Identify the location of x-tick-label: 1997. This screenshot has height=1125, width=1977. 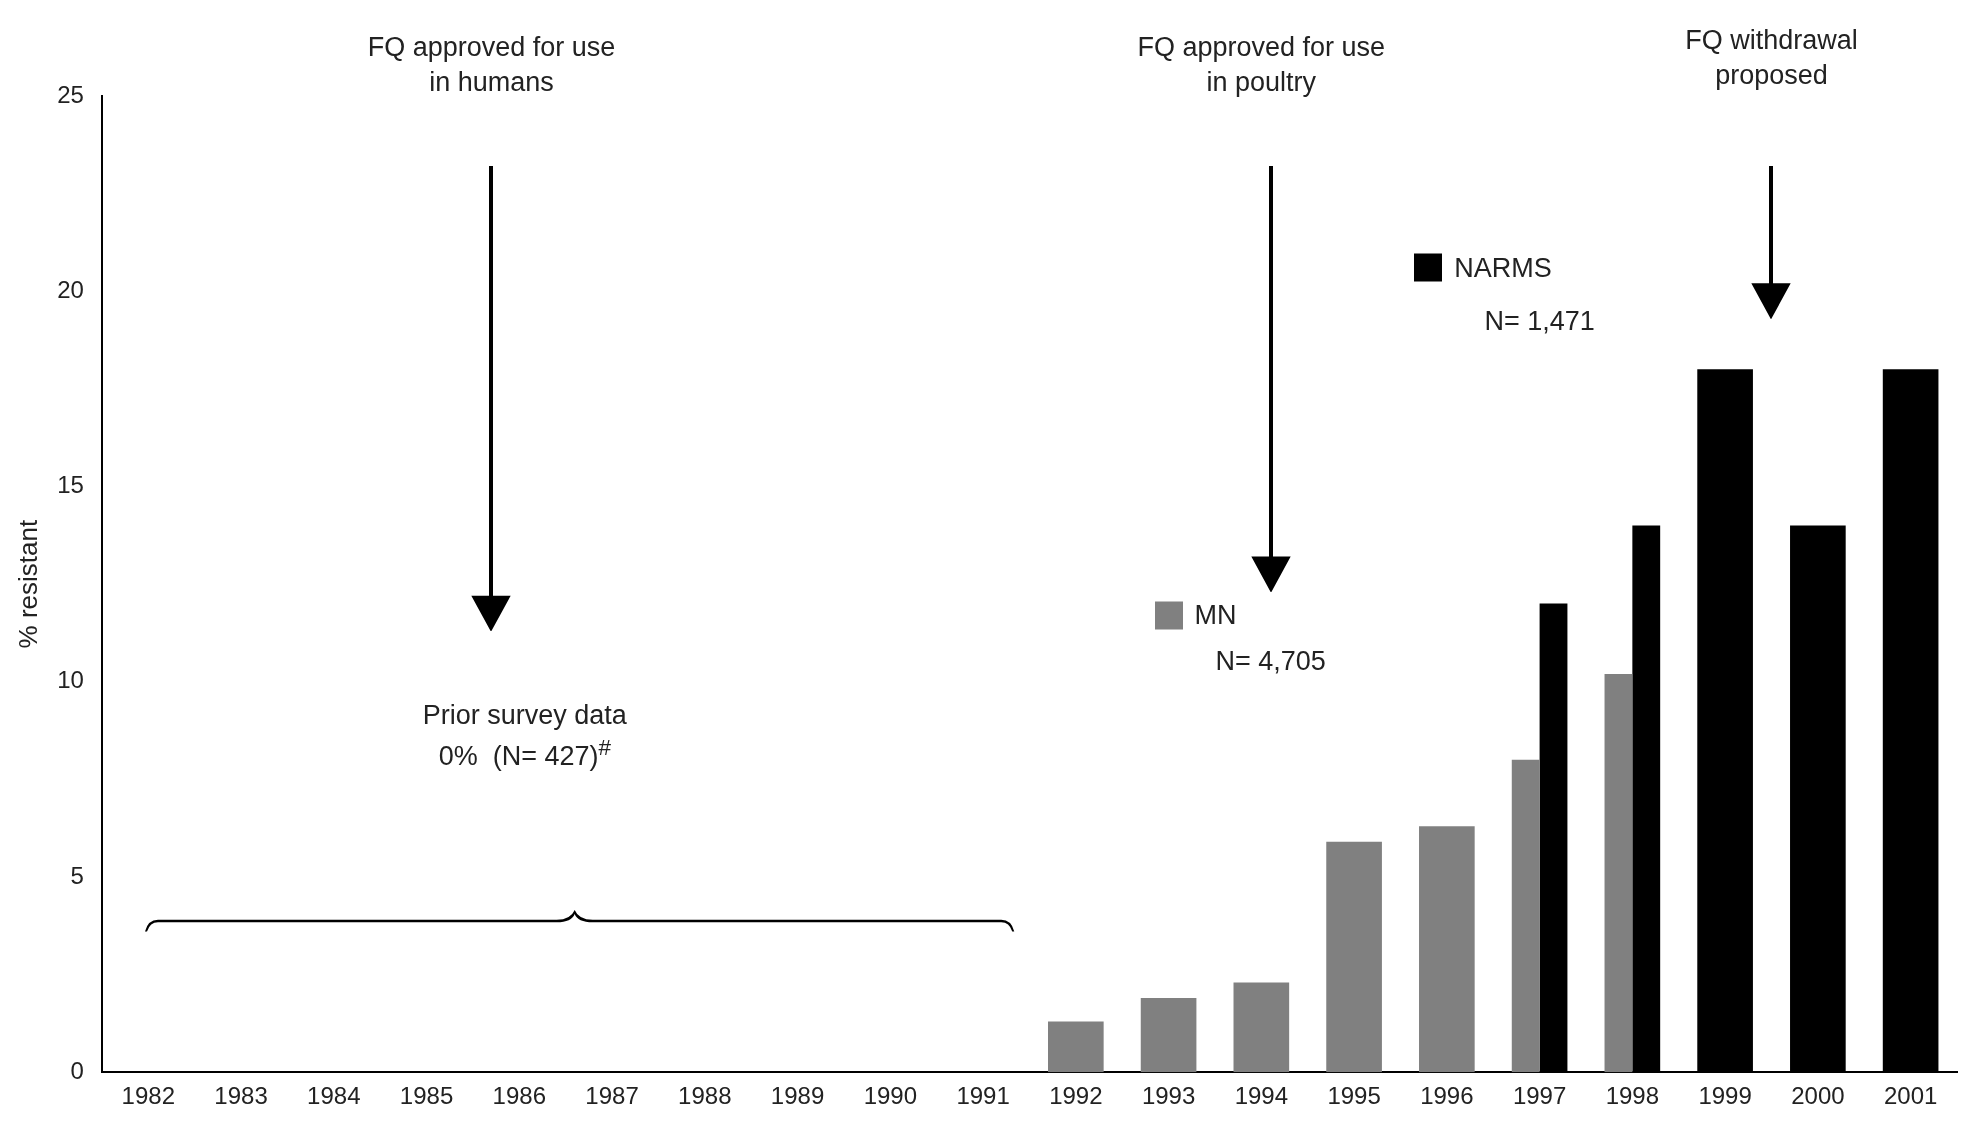
(1539, 1096).